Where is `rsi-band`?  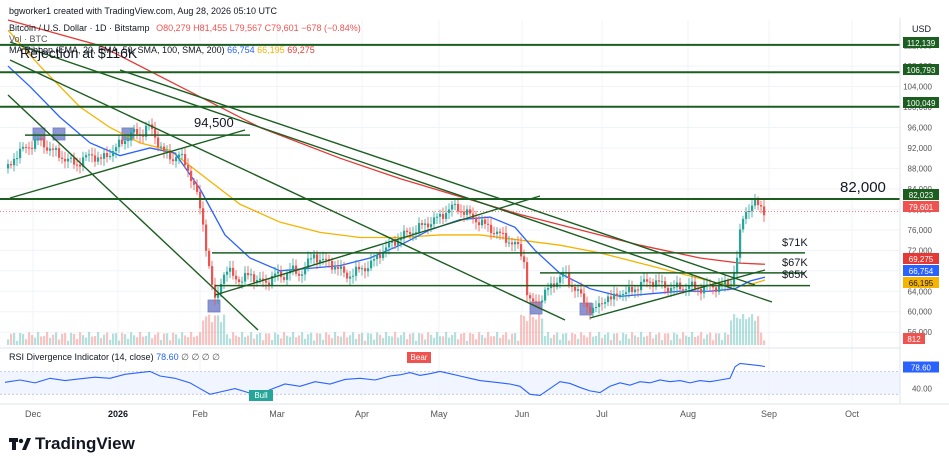 rsi-band is located at coordinates (450, 383).